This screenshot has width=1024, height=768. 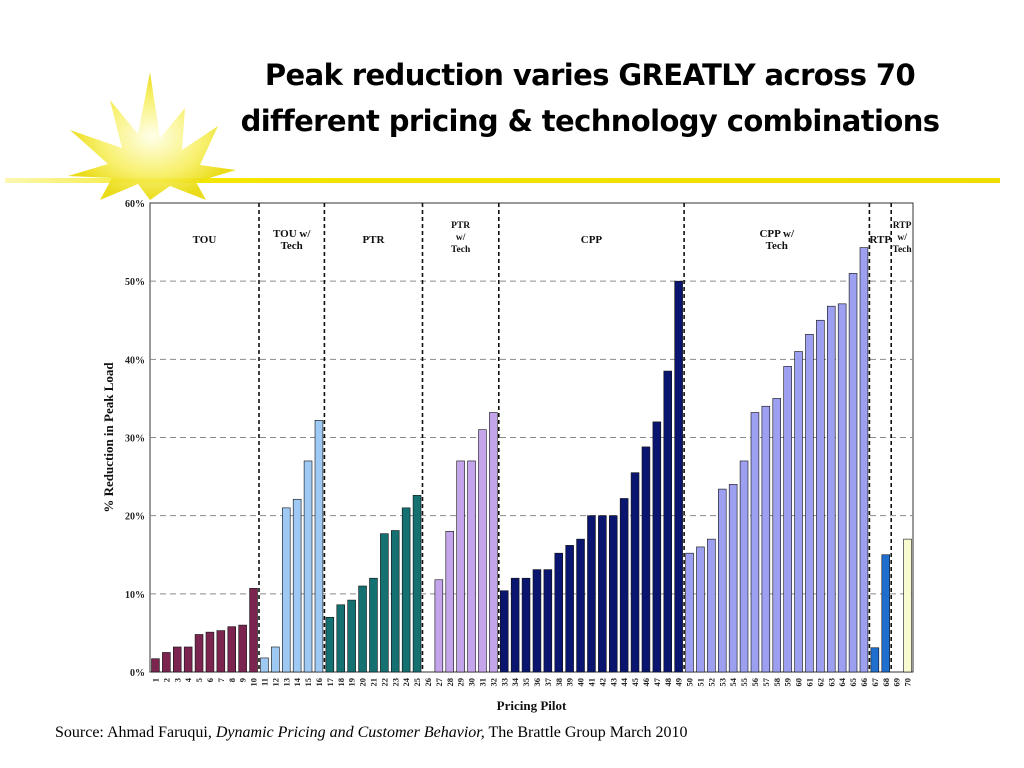 What do you see at coordinates (646, 682) in the screenshot?
I see `x-tick-label: 46` at bounding box center [646, 682].